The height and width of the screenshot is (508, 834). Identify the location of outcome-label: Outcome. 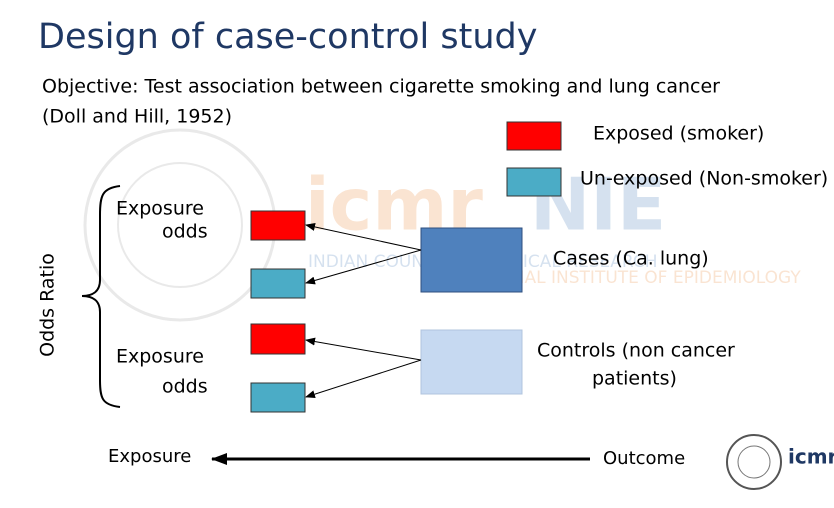
(644, 458).